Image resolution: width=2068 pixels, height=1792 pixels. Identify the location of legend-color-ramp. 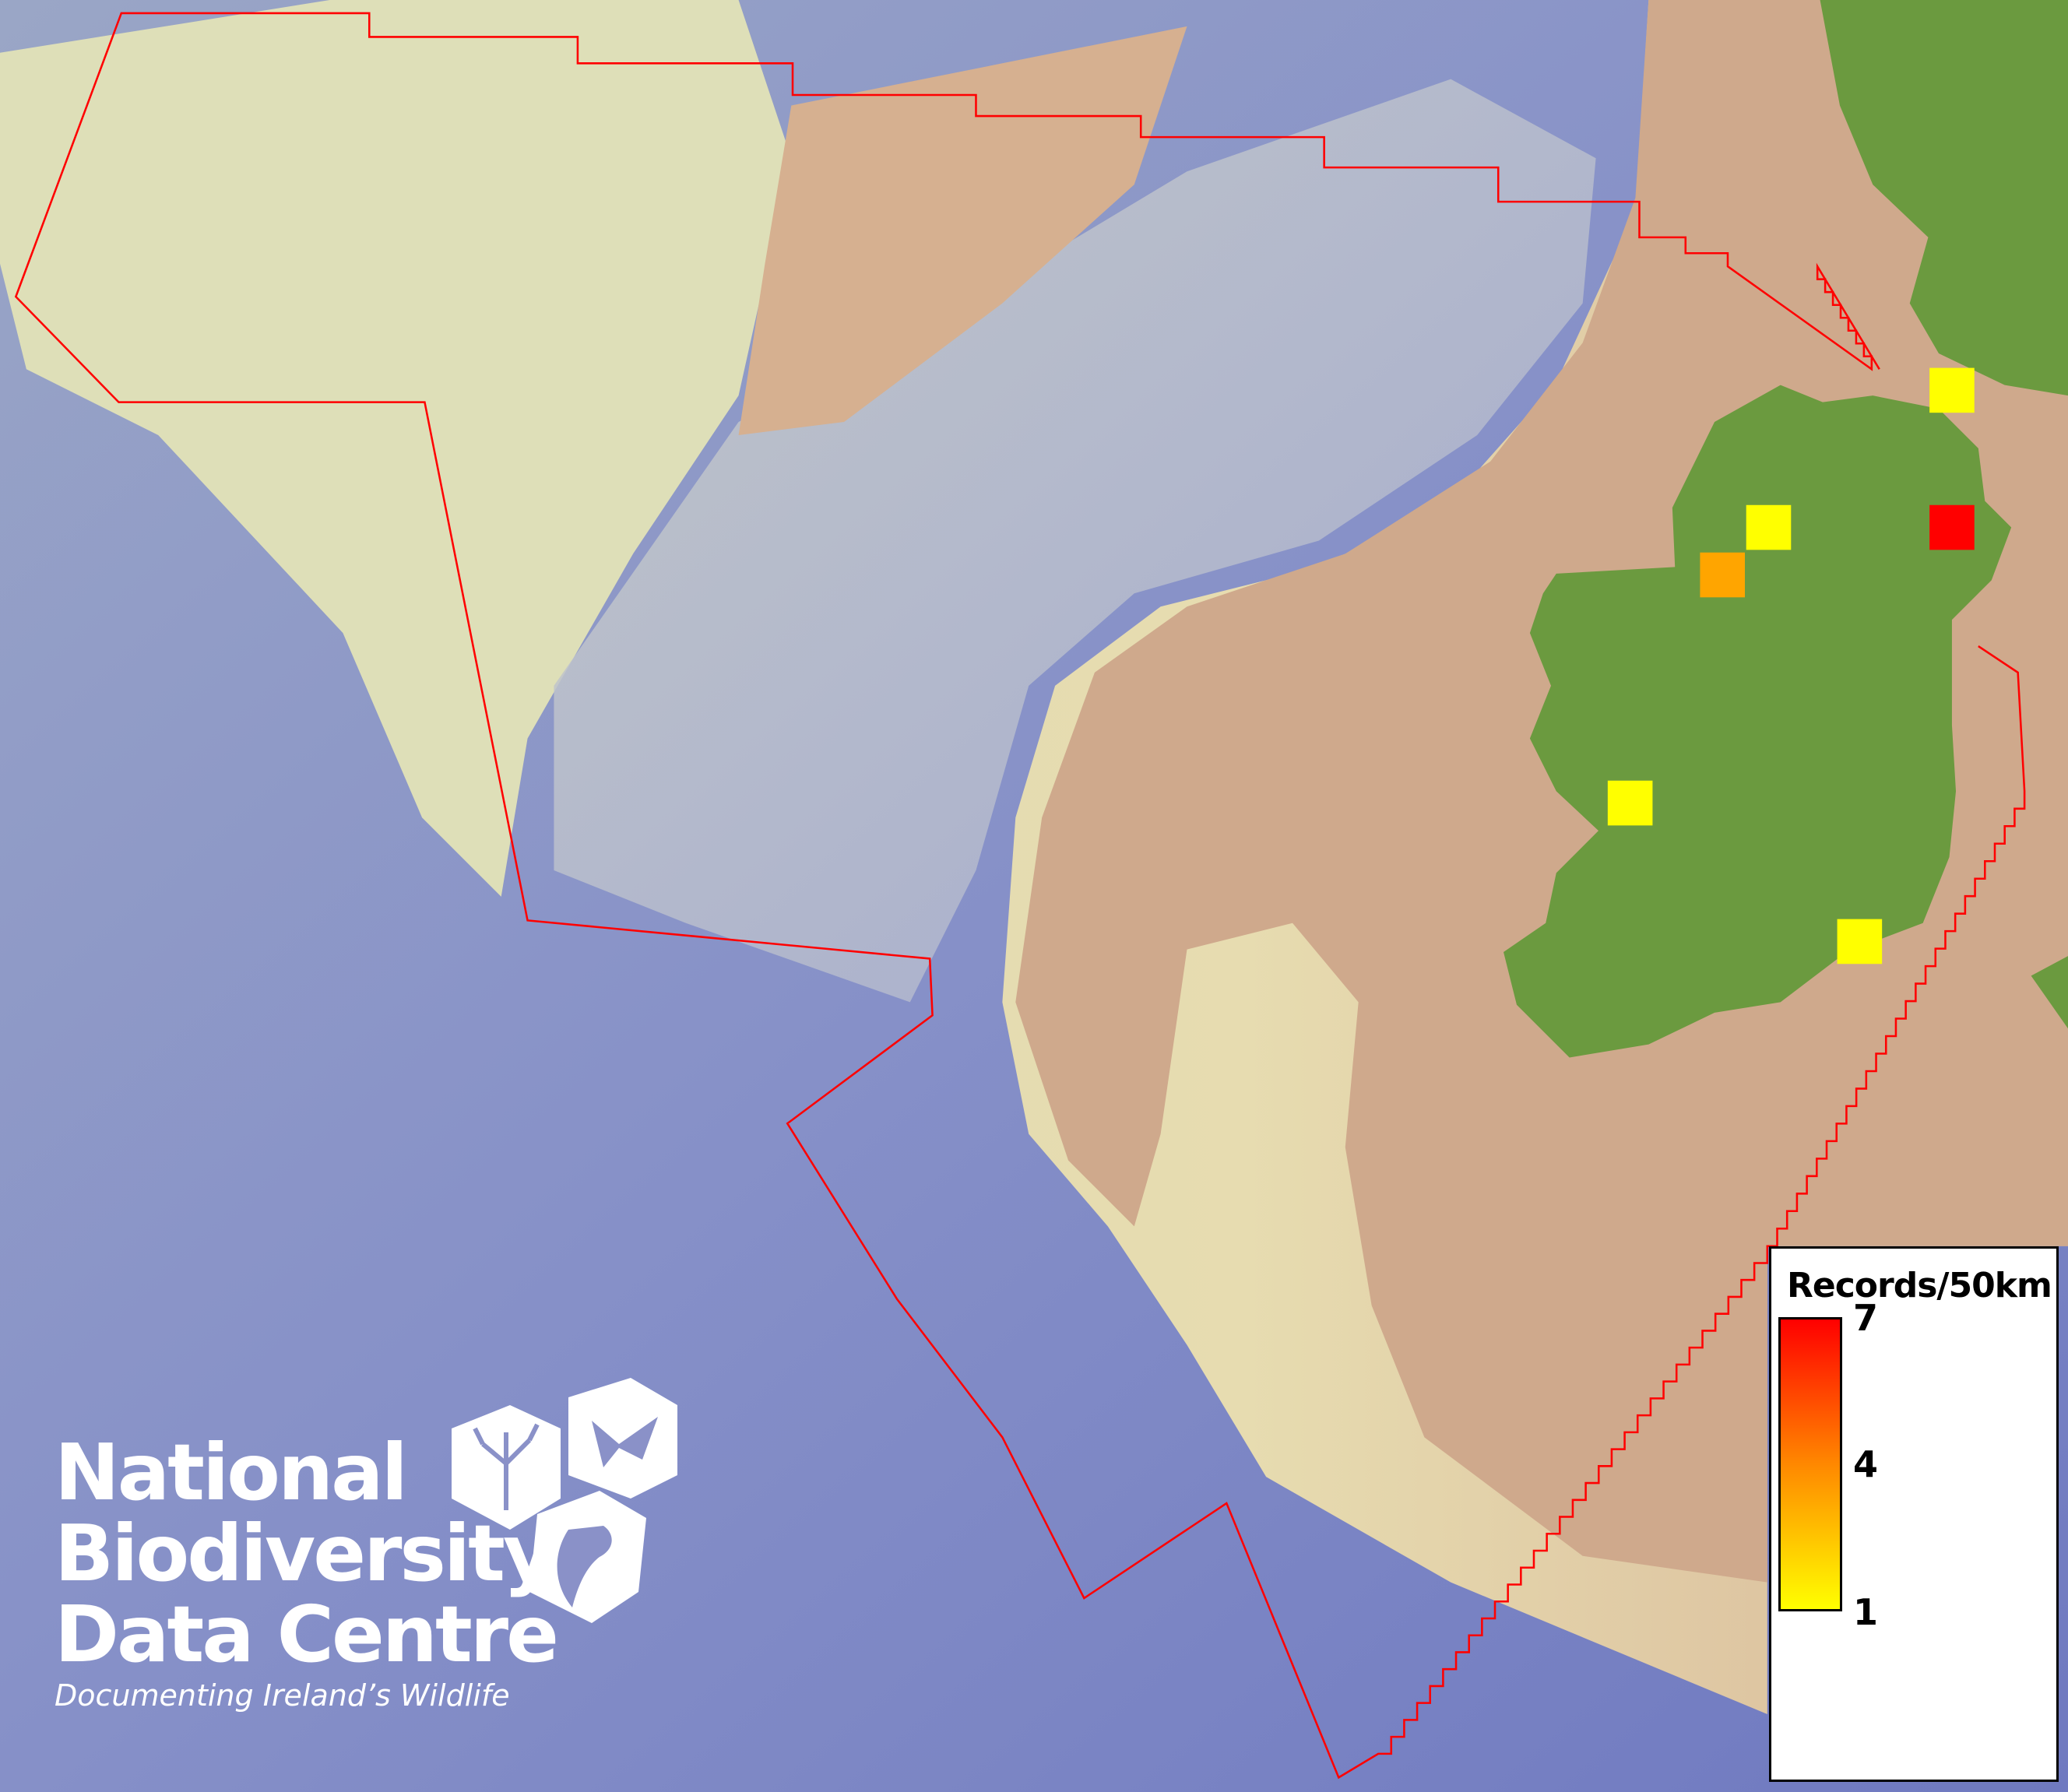
(1810, 1464).